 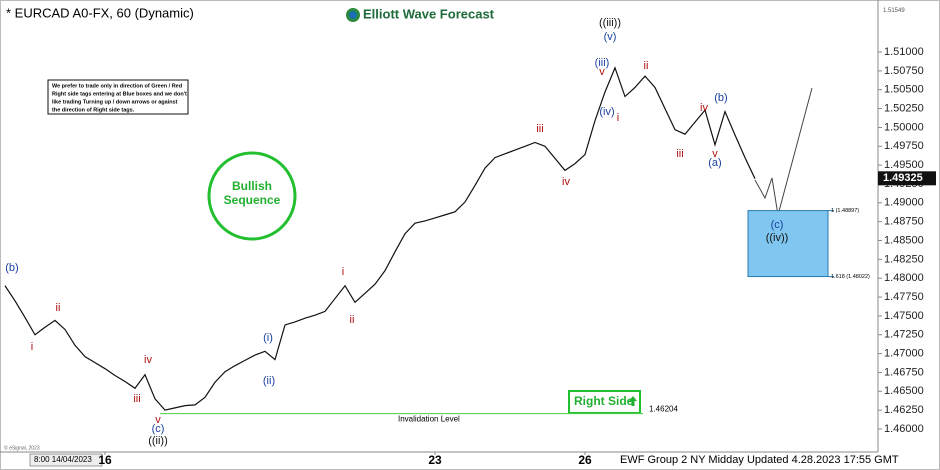 What do you see at coordinates (904, 203) in the screenshot?
I see `y-tick-label: 1.49000` at bounding box center [904, 203].